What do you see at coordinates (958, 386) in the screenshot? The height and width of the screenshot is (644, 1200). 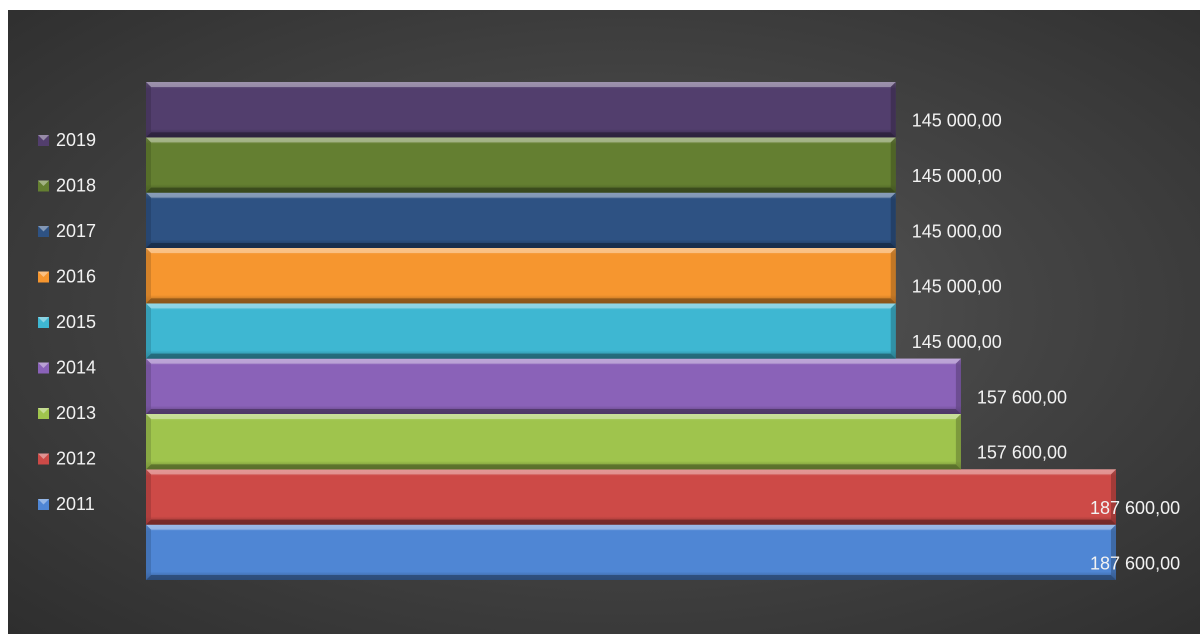 I see `bar-bevel-right-2014` at bounding box center [958, 386].